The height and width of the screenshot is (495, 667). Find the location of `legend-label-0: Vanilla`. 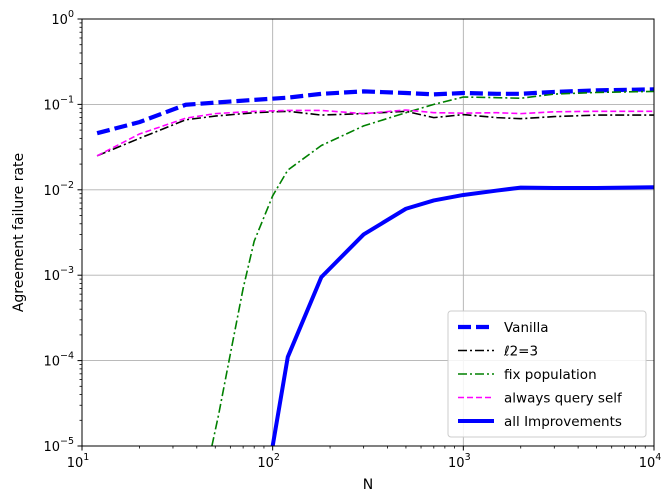

legend-label-0: Vanilla is located at coordinates (526, 328).